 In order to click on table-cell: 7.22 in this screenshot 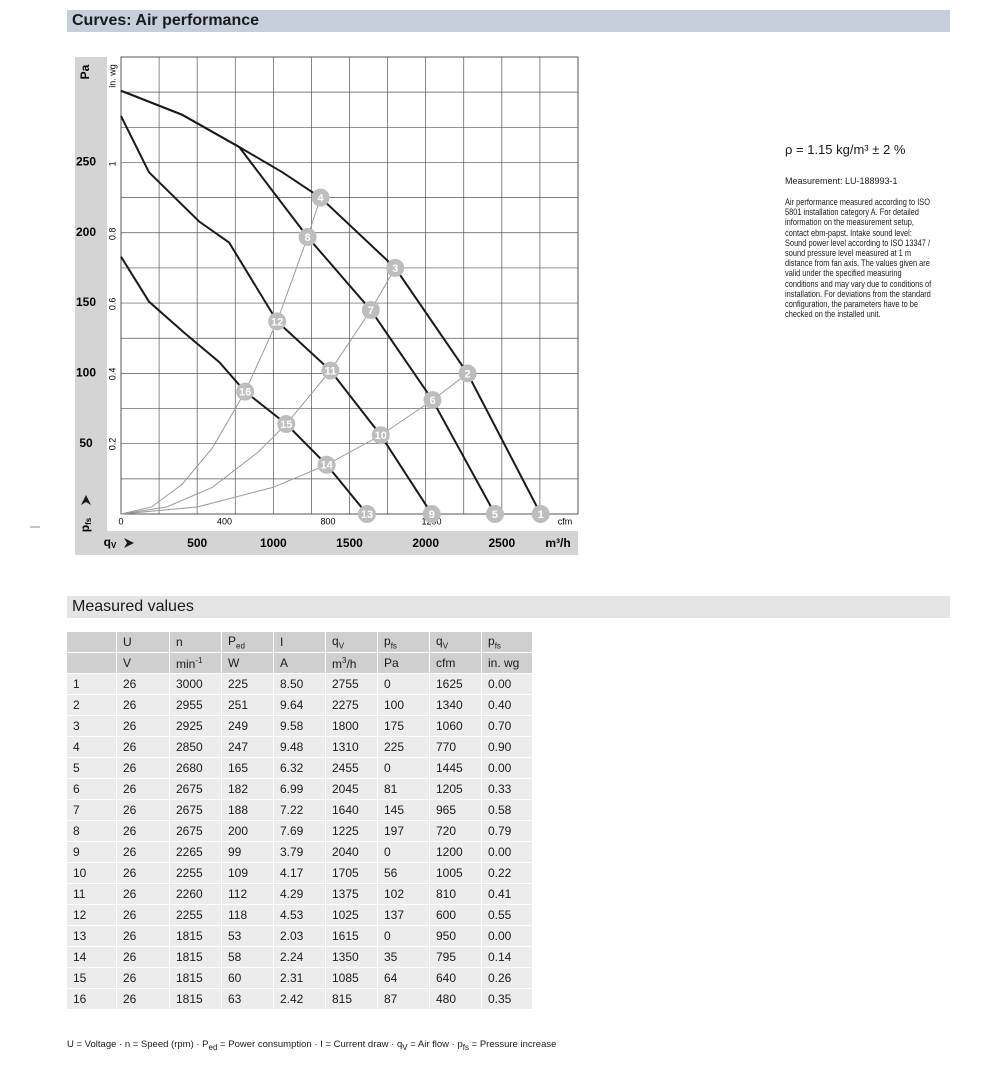, I will do `click(300, 810)`.